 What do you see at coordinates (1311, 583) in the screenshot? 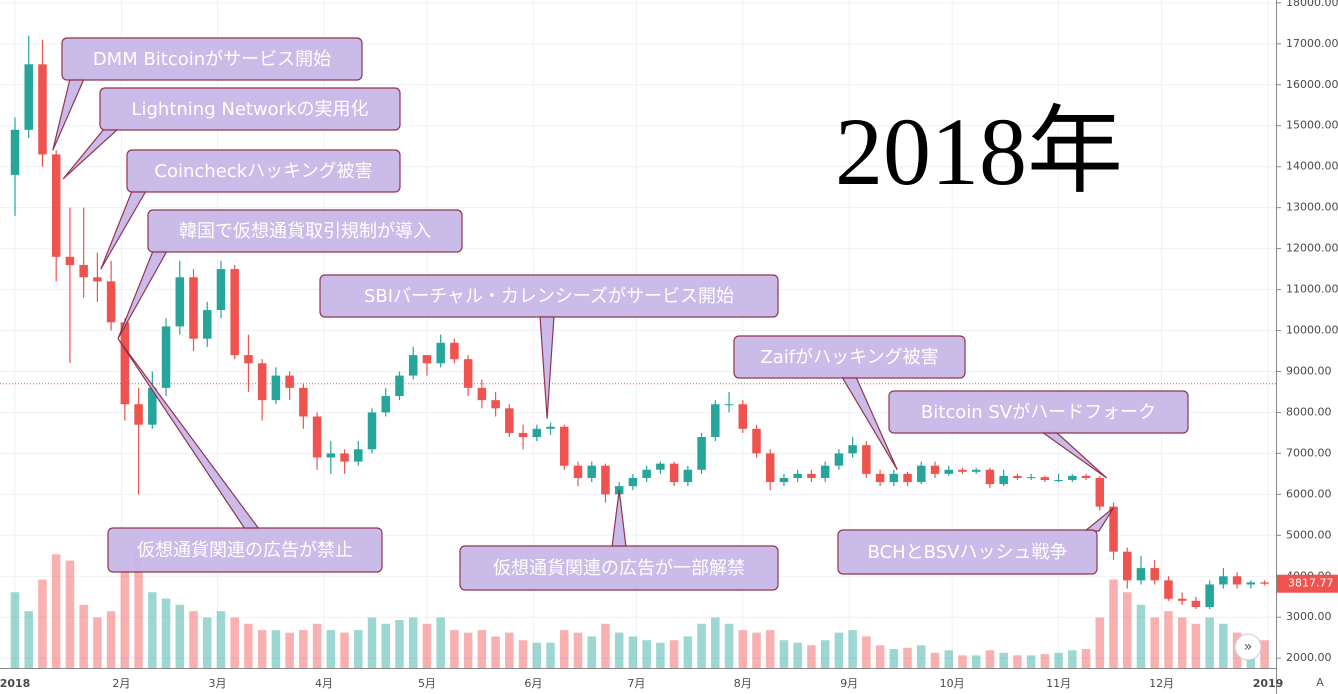
I see `last-price-label: 3817.77` at bounding box center [1311, 583].